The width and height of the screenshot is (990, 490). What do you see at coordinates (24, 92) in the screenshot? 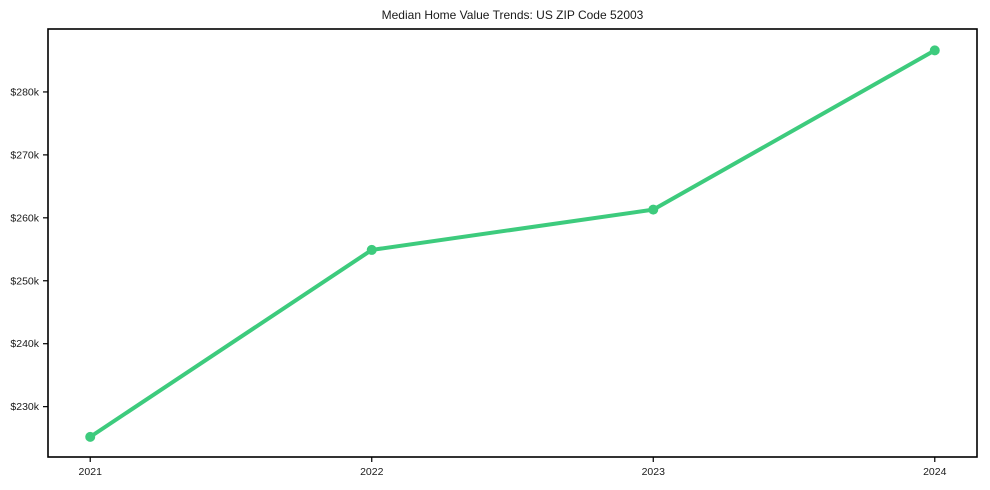
I see `y-tick-label: $280k` at bounding box center [24, 92].